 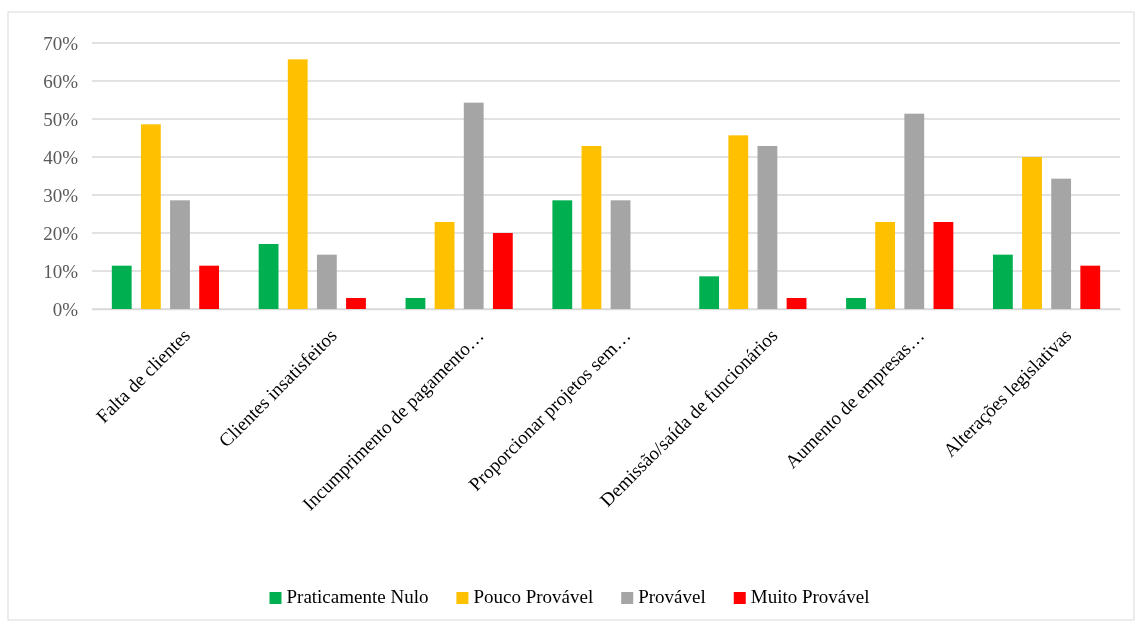 What do you see at coordinates (61, 271) in the screenshot?
I see `y-tick-label: 10%` at bounding box center [61, 271].